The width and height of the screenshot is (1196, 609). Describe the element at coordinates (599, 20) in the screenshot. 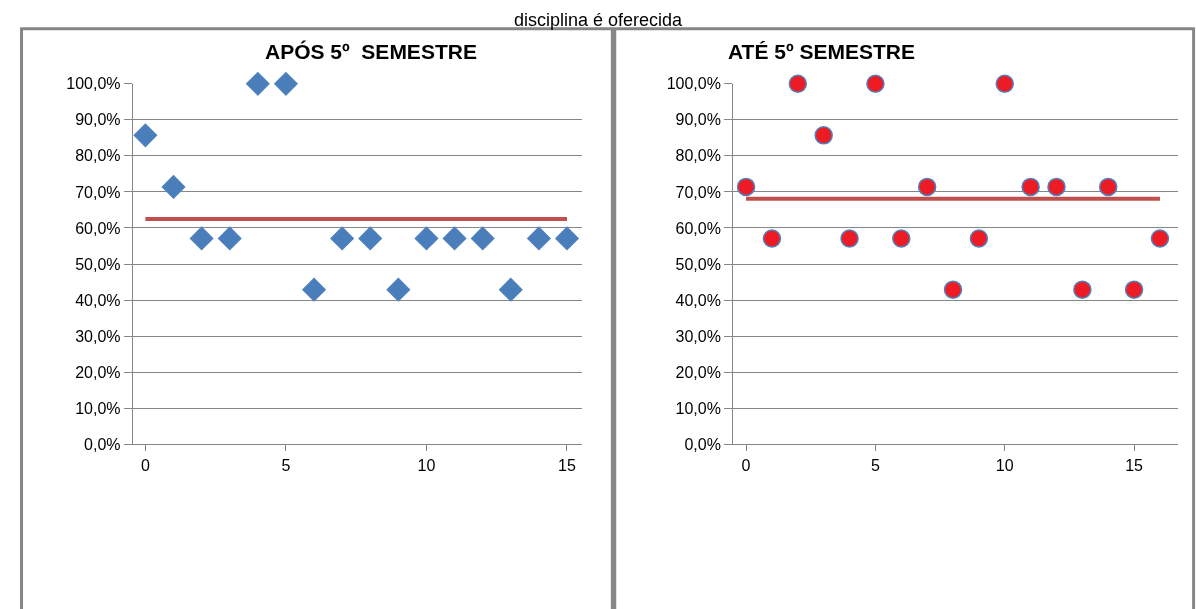

I see `text: disciplina é oferecida` at that location.